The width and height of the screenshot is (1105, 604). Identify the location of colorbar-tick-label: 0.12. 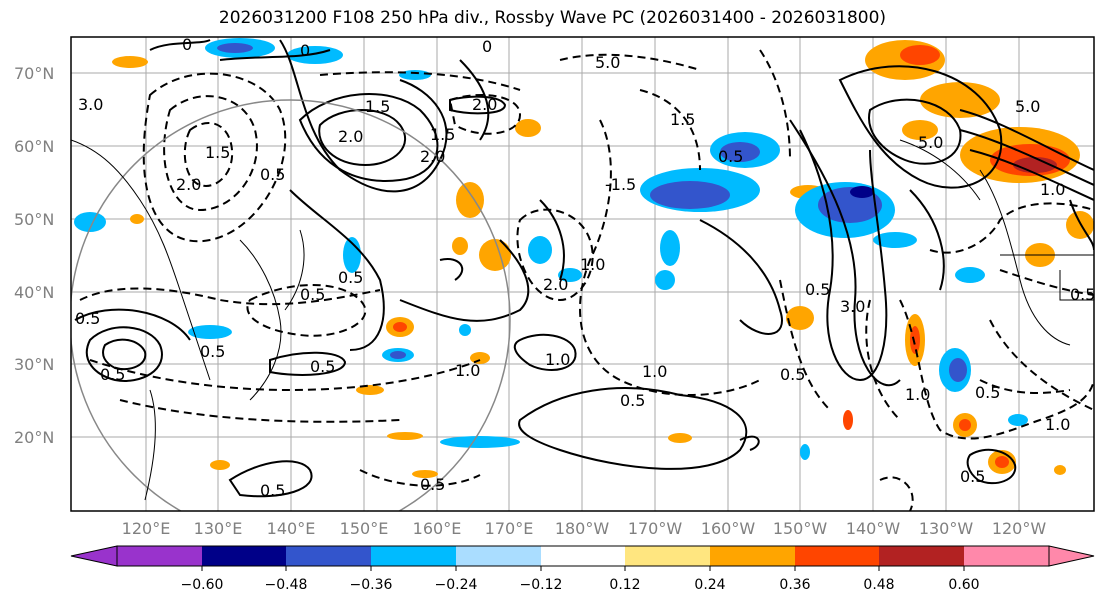
(624, 585).